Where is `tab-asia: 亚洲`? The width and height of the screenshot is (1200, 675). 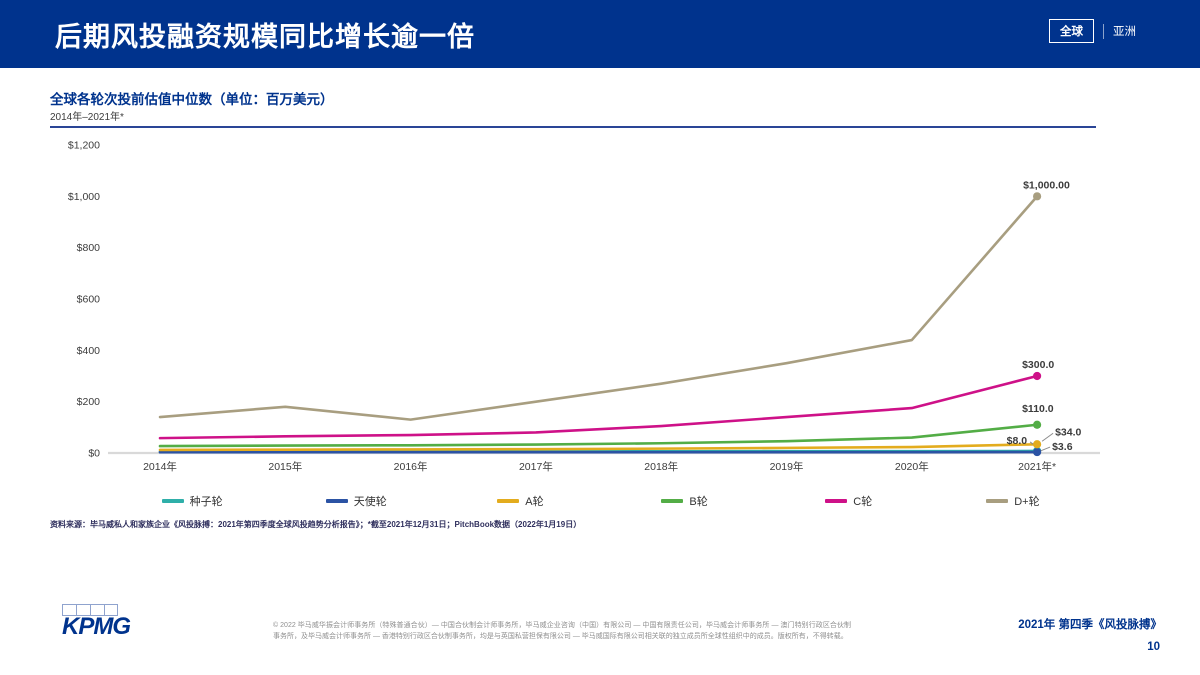
tab-asia: 亚洲 is located at coordinates (1124, 32).